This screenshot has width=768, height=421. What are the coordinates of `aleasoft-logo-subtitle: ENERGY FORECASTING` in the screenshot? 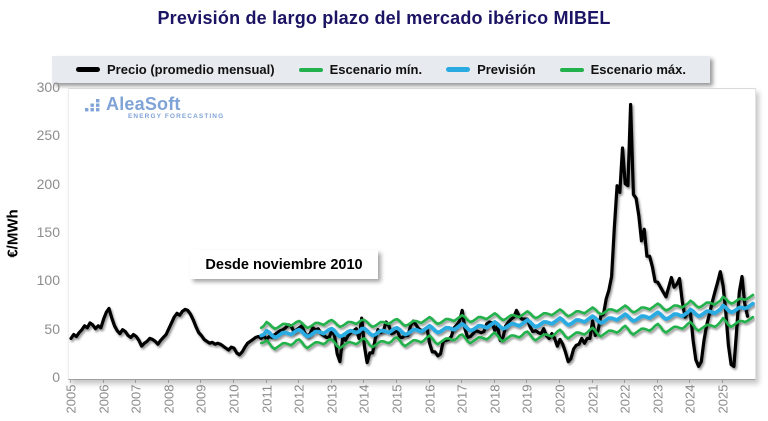 It's located at (176, 116).